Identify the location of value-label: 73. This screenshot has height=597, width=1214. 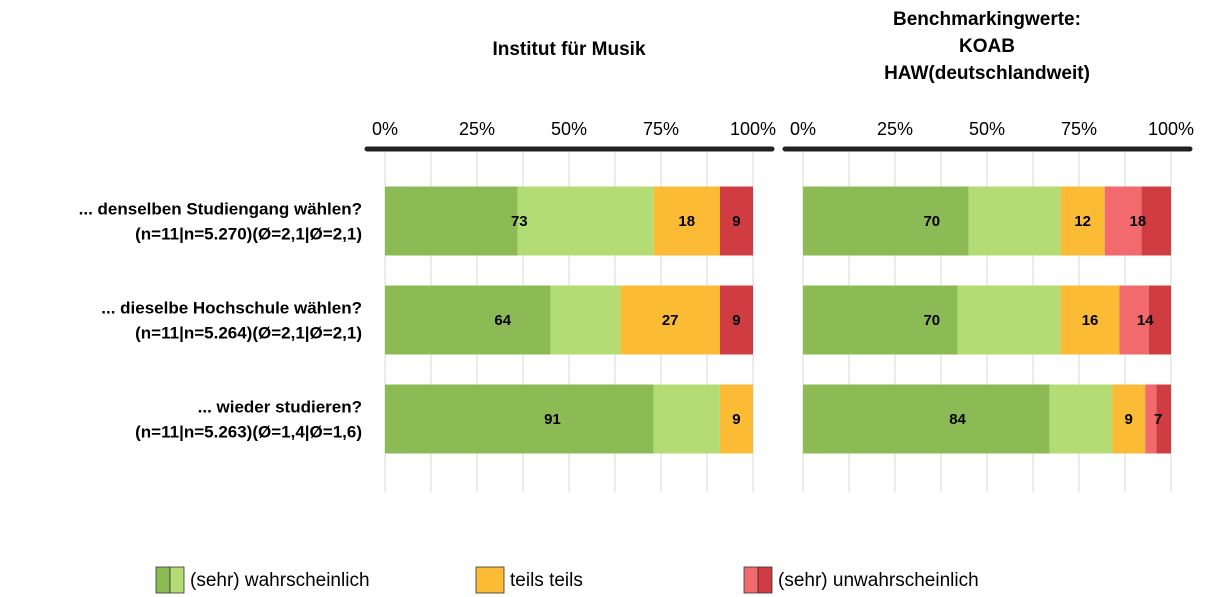
(519, 221).